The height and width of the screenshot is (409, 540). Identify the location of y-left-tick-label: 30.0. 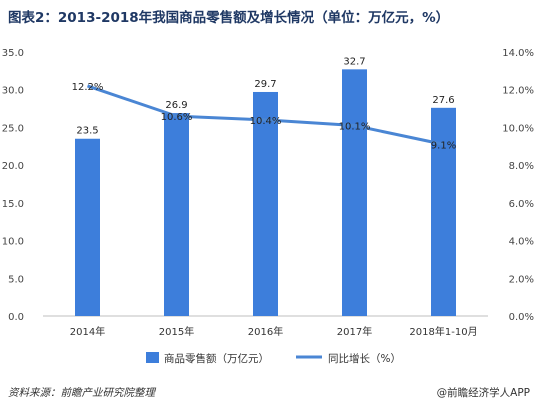
(13, 91).